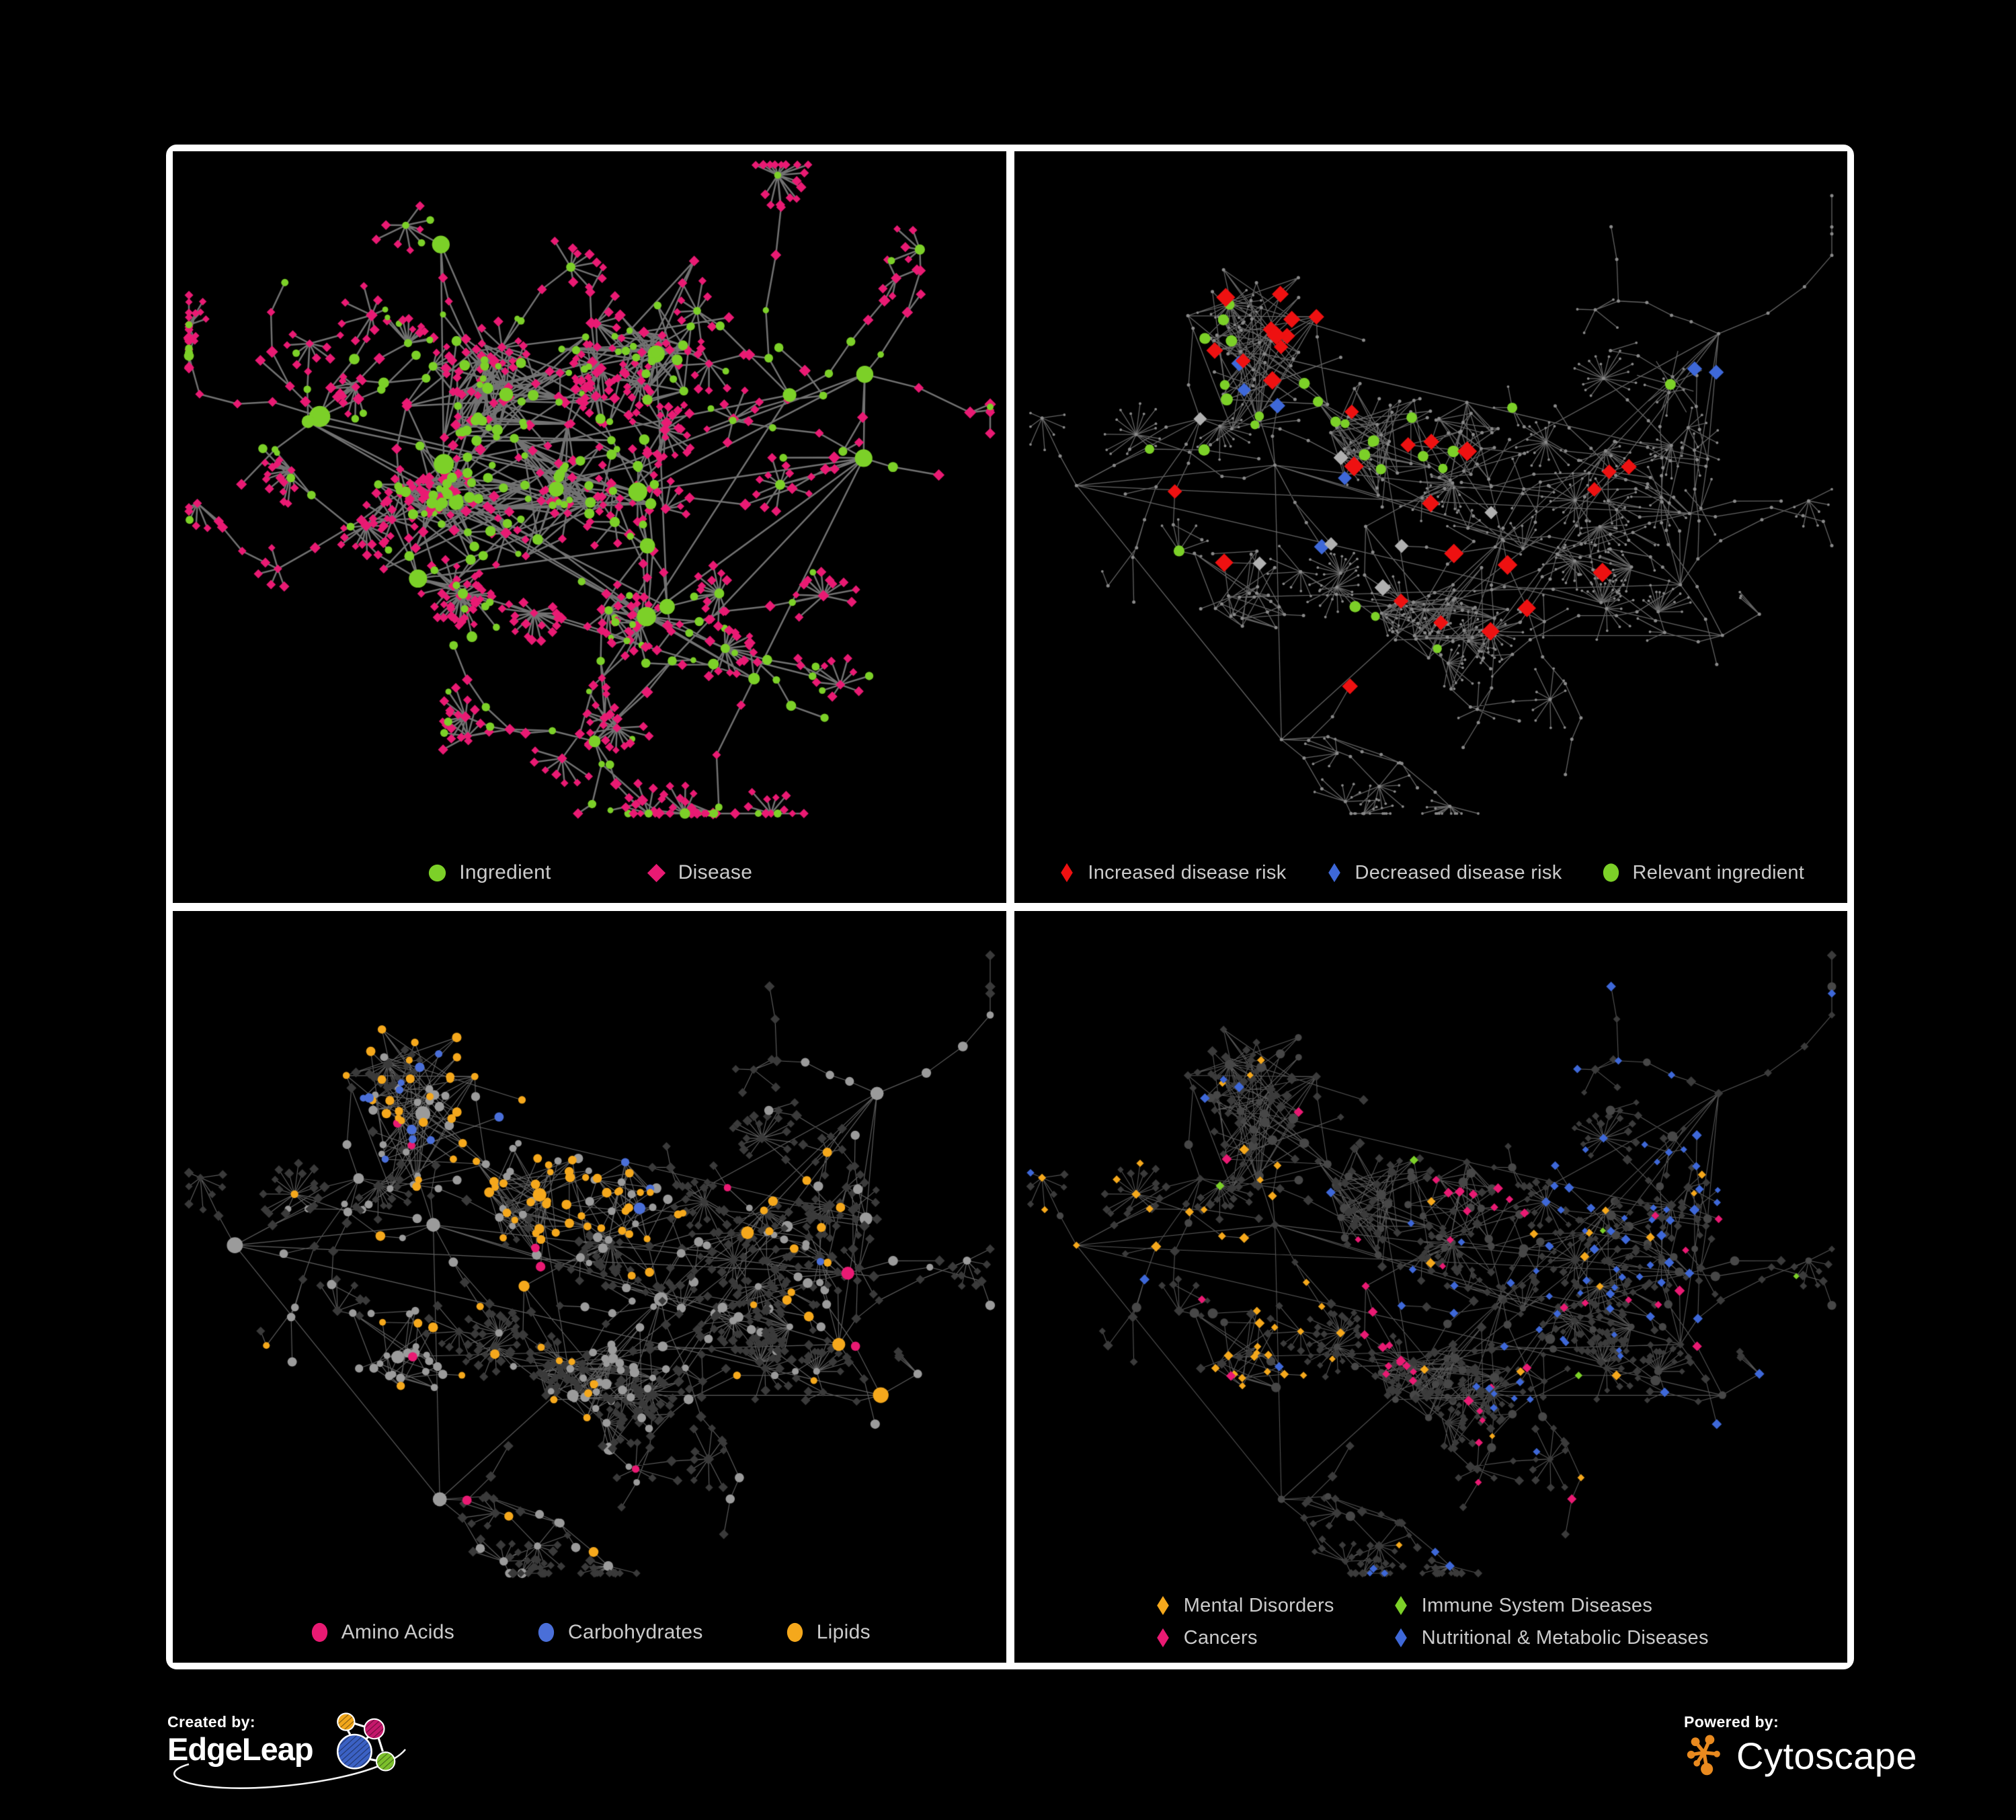 This screenshot has height=1820, width=2016. What do you see at coordinates (1400, 1605) in the screenshot?
I see `immune-system-diseases-diamond-icon` at bounding box center [1400, 1605].